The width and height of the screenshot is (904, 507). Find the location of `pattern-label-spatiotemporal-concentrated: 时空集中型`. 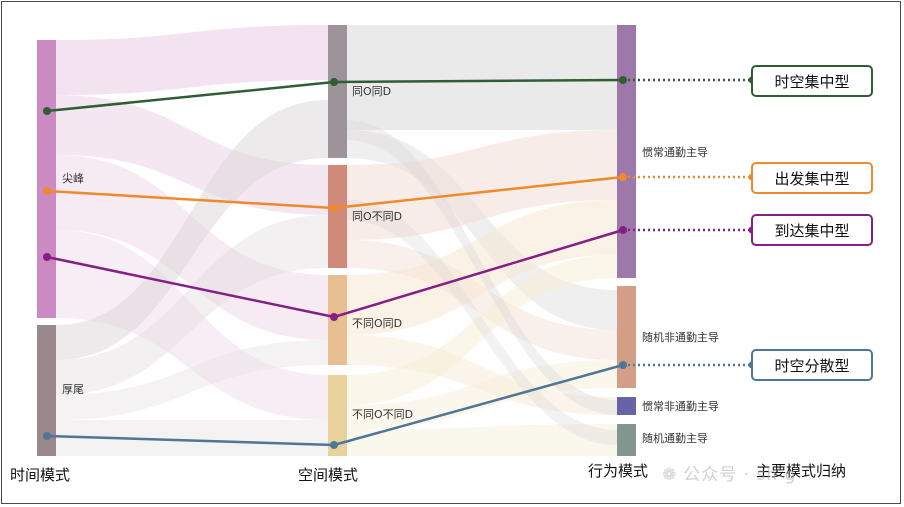

pattern-label-spatiotemporal-concentrated: 时空集中型 is located at coordinates (811, 82).